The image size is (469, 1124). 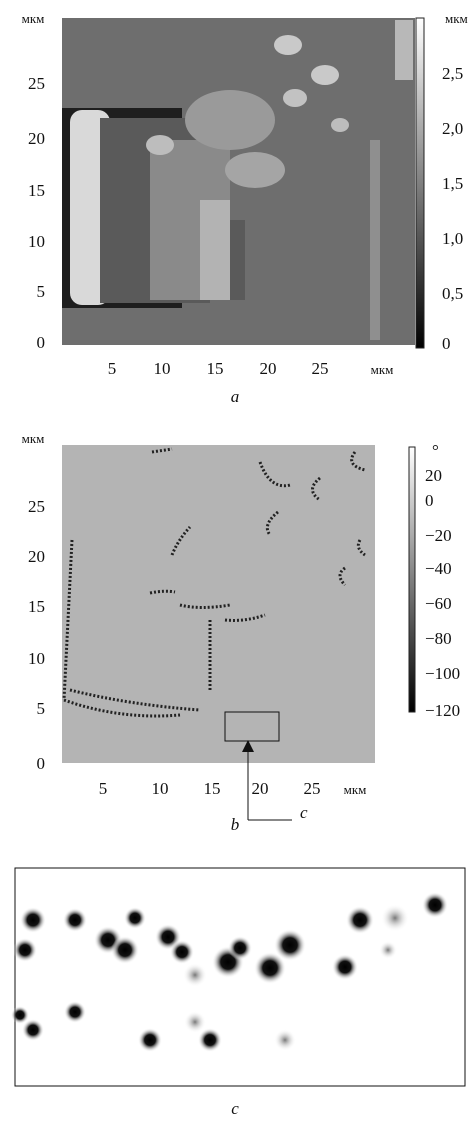 What do you see at coordinates (452, 73) in the screenshot?
I see `tick-label: 2,5` at bounding box center [452, 73].